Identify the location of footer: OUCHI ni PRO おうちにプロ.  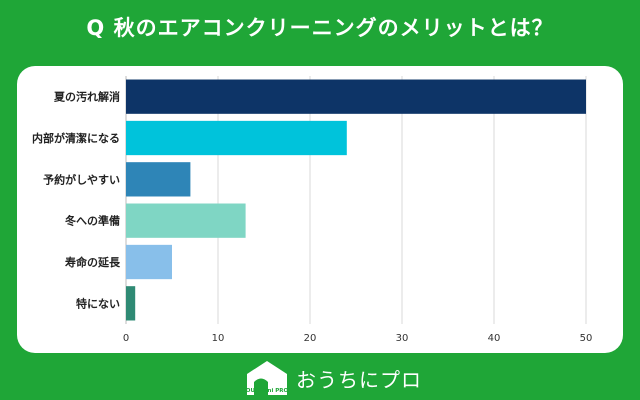
(320, 378).